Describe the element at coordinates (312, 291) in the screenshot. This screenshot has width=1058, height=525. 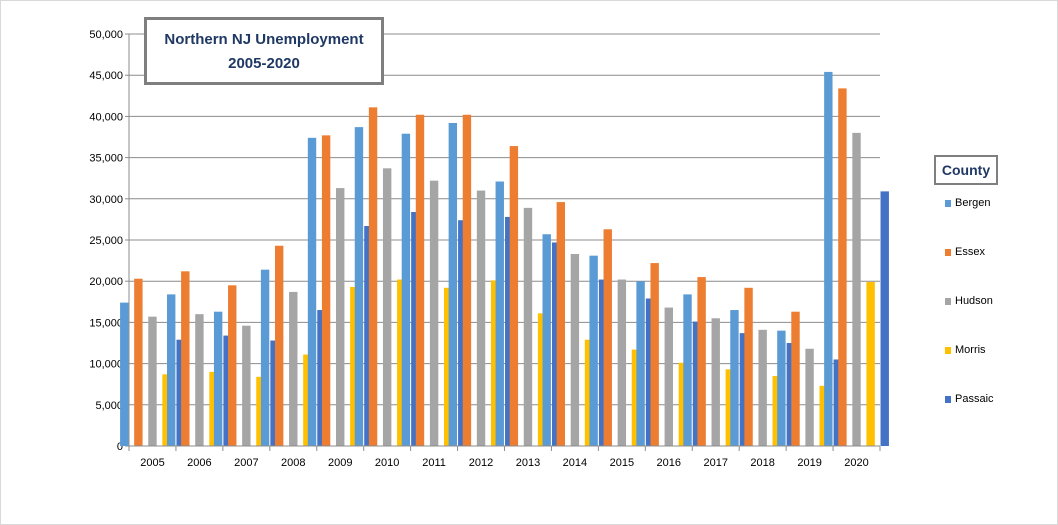
I see `bar-bergen-2009` at that location.